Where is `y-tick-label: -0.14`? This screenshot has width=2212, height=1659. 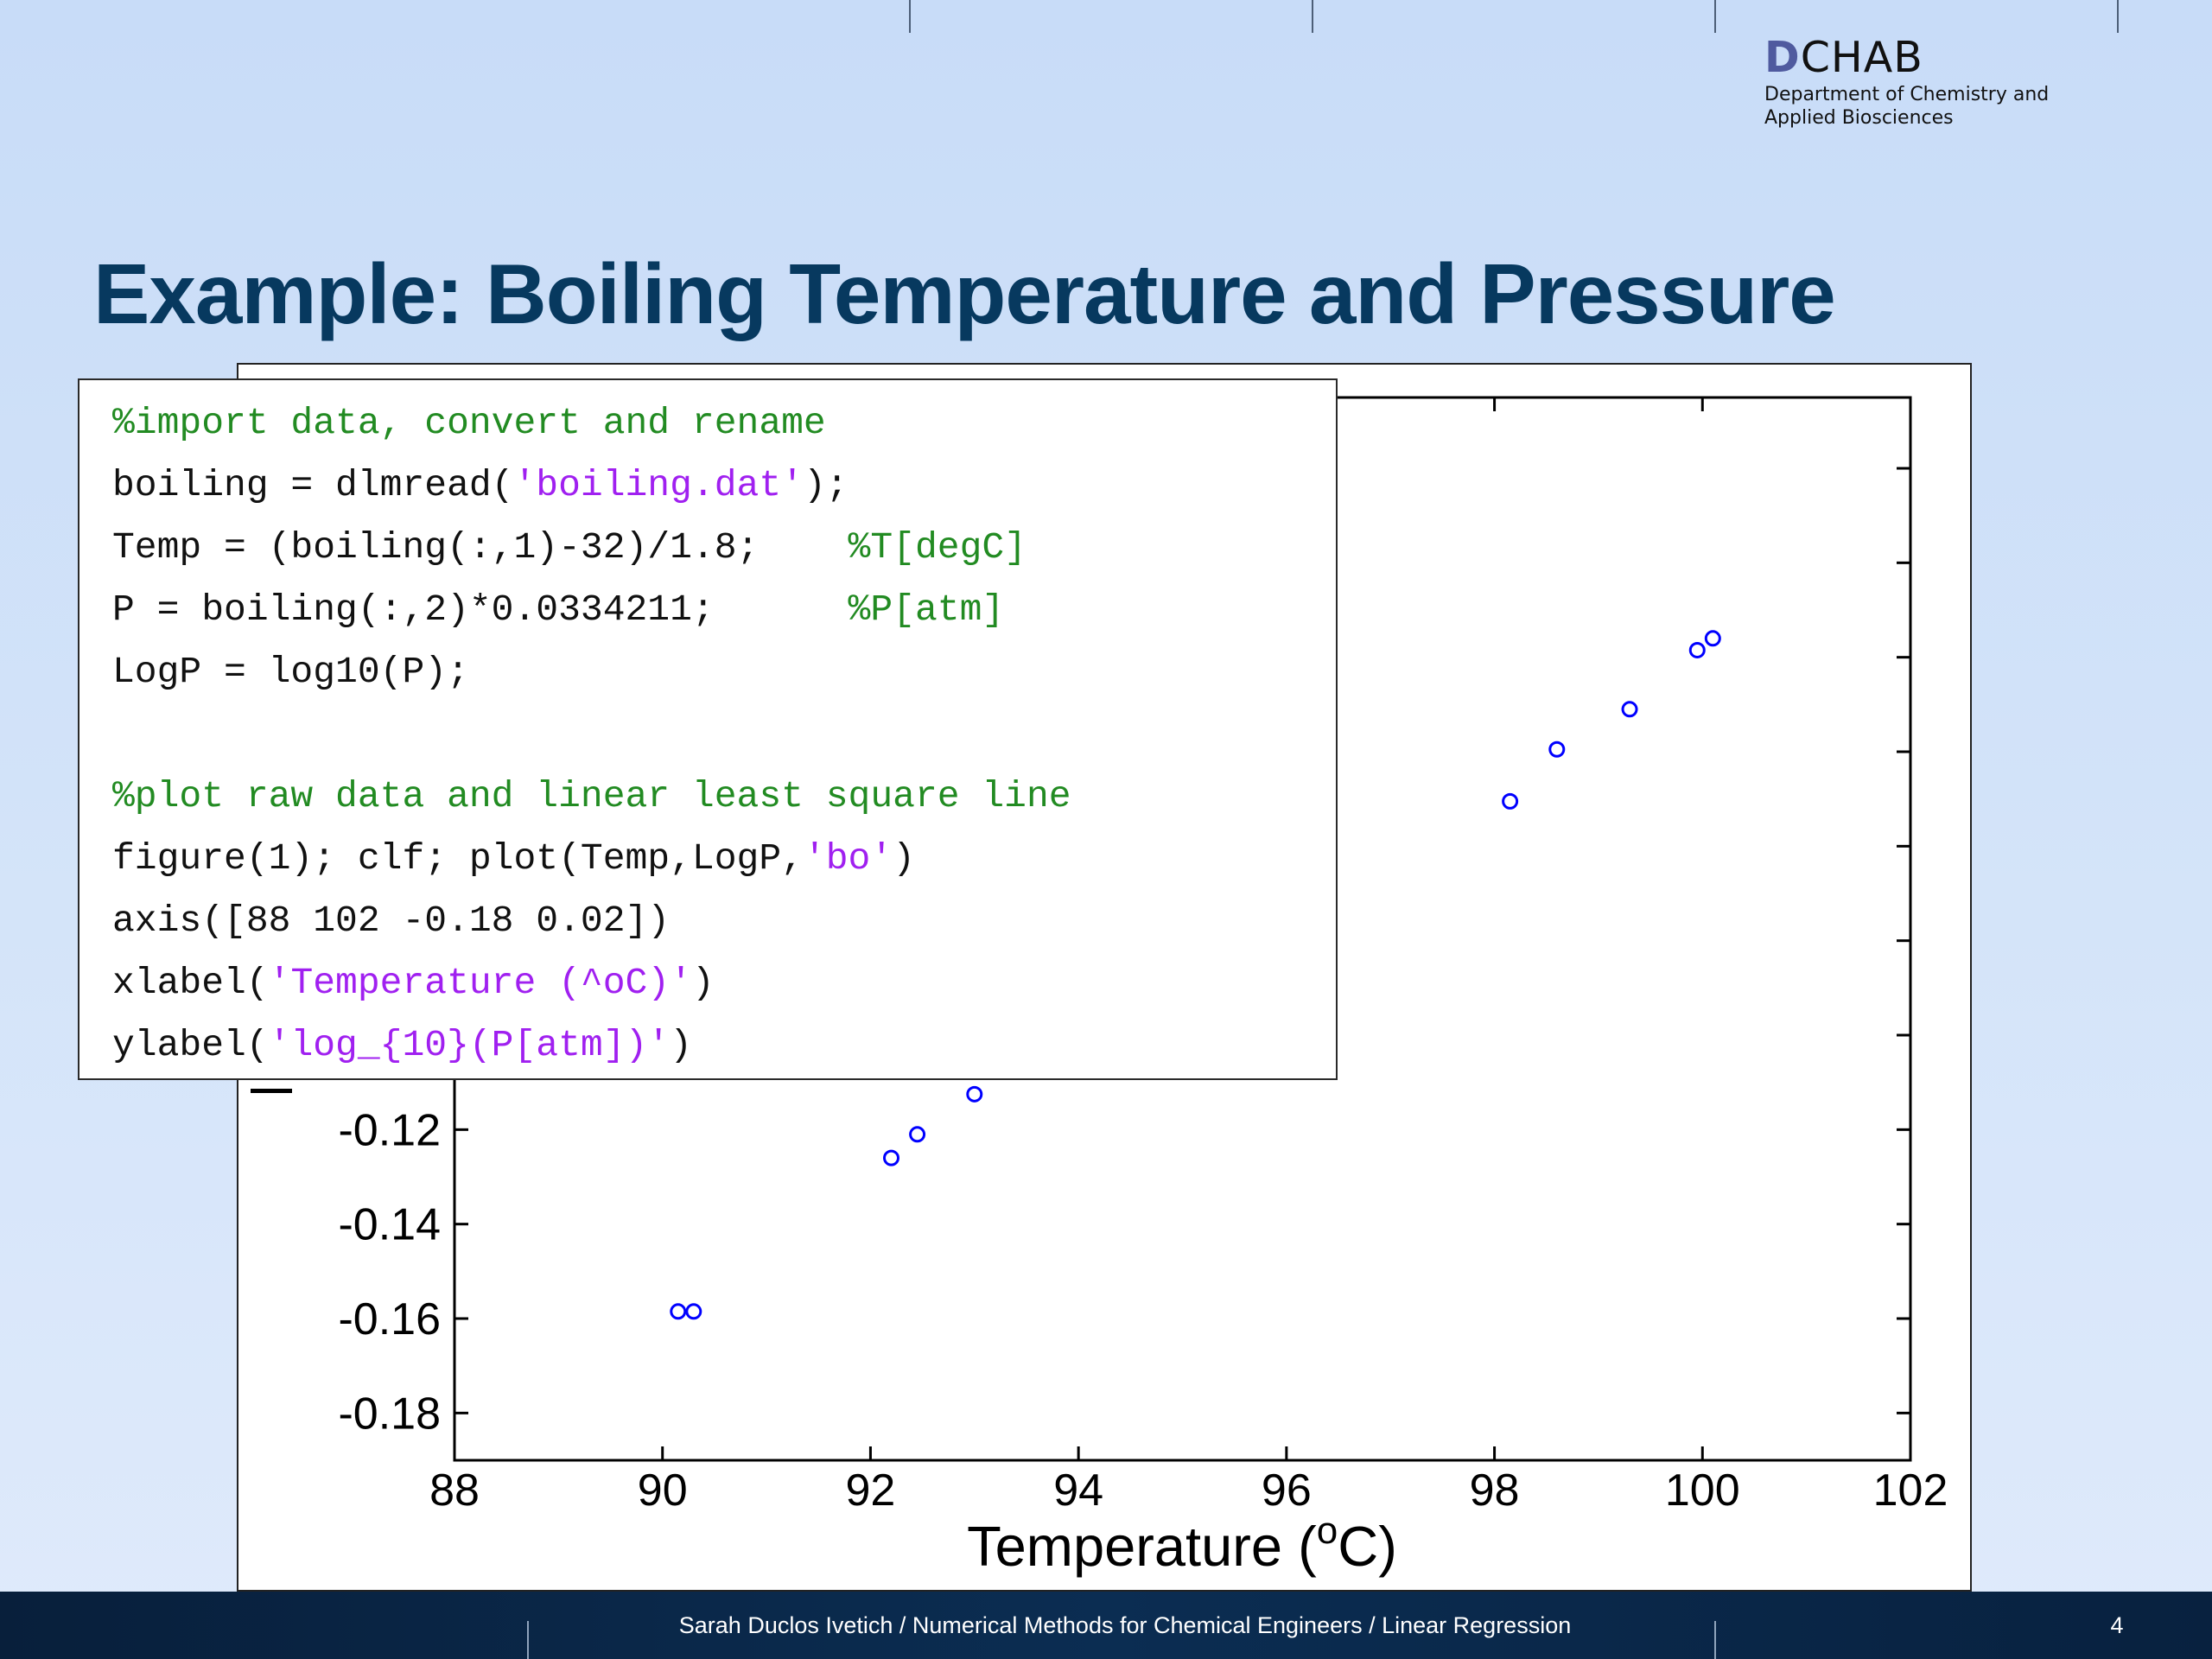
y-tick-label: -0.14 is located at coordinates (389, 1225).